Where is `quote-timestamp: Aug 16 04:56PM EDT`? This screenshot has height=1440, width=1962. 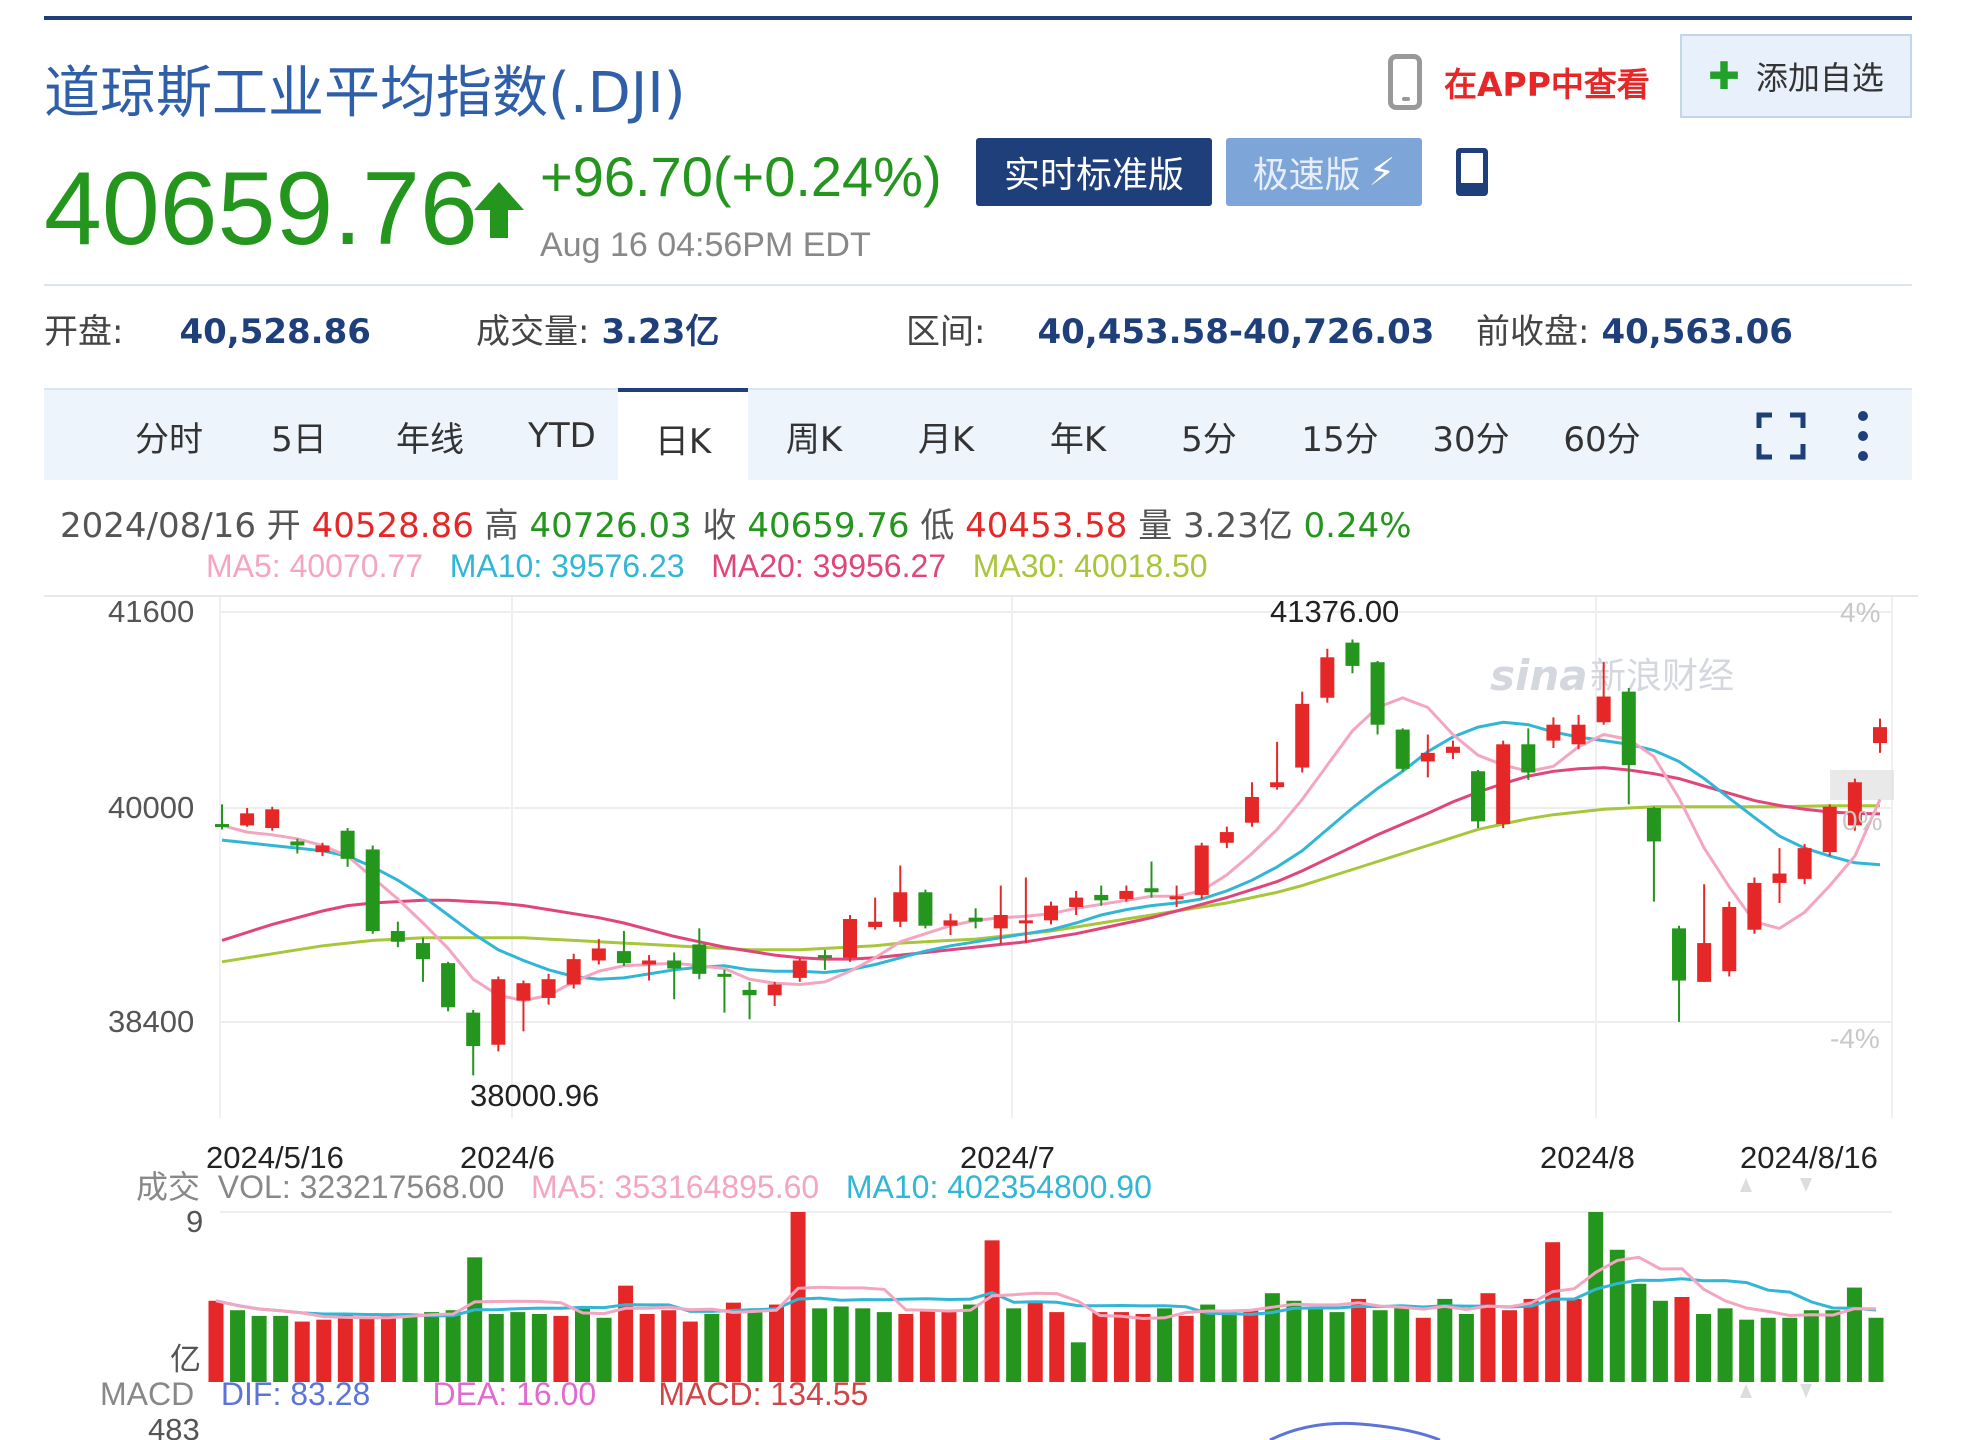
quote-timestamp: Aug 16 04:56PM EDT is located at coordinates (705, 245).